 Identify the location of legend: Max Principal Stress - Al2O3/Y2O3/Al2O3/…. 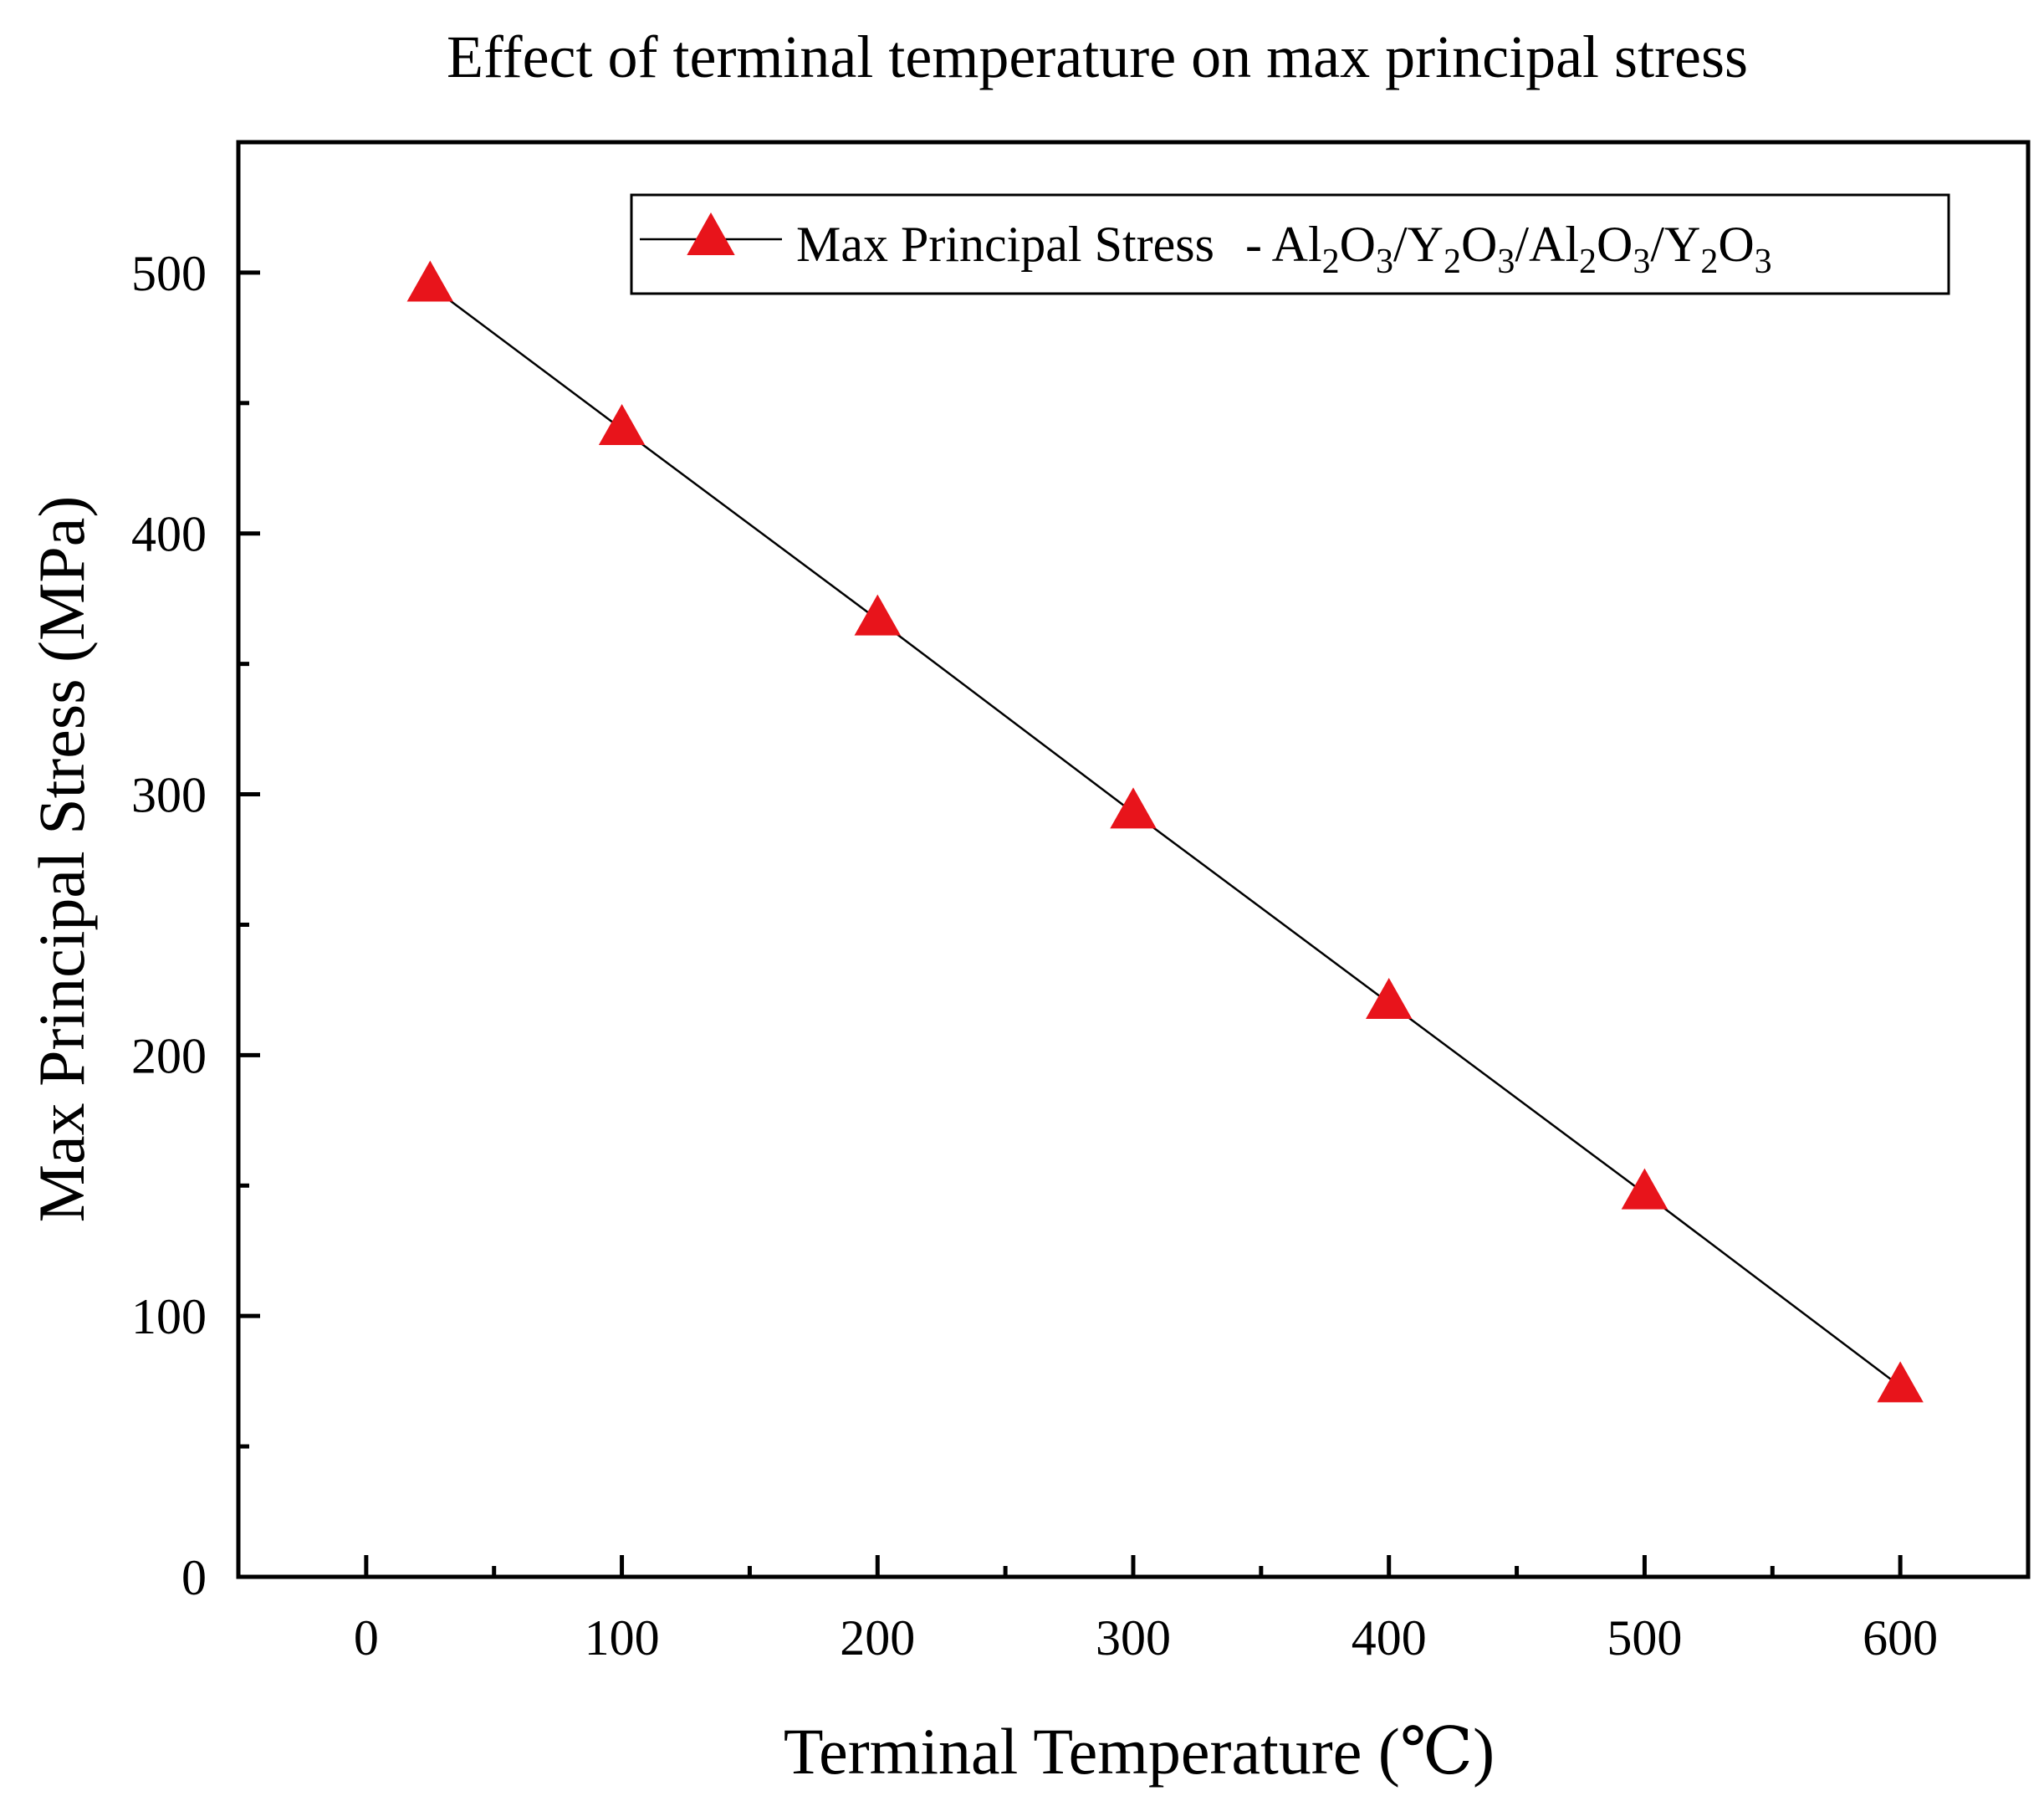
(1290, 244).